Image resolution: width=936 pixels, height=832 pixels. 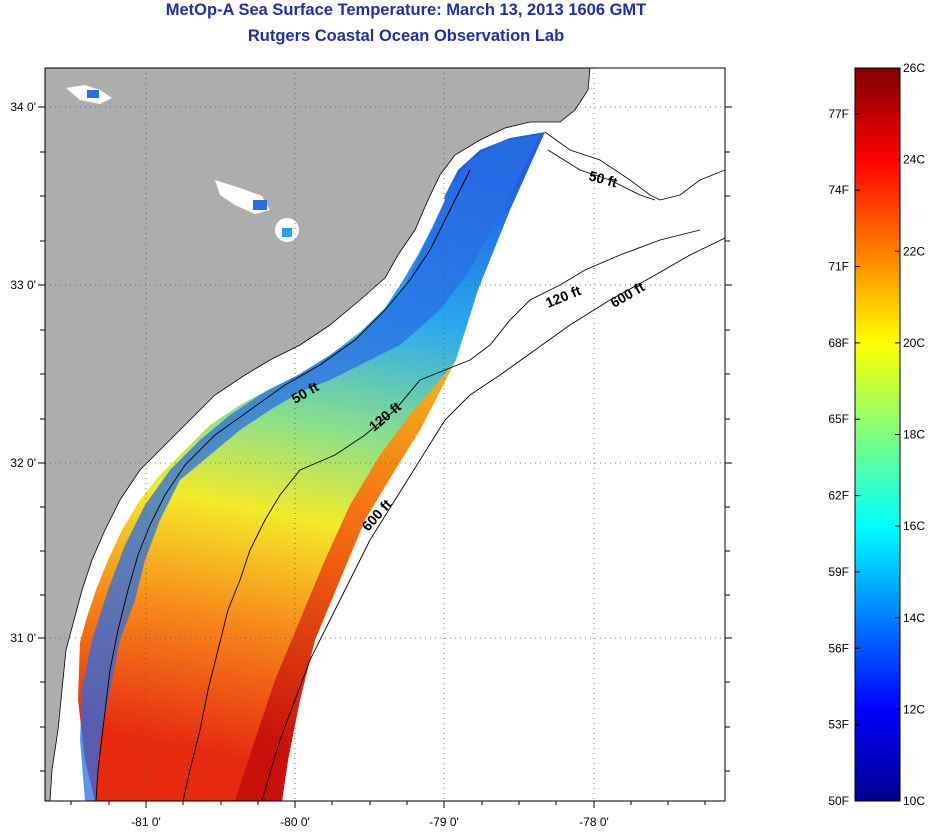 What do you see at coordinates (295, 822) in the screenshot?
I see `lon-label-80: -80 0'` at bounding box center [295, 822].